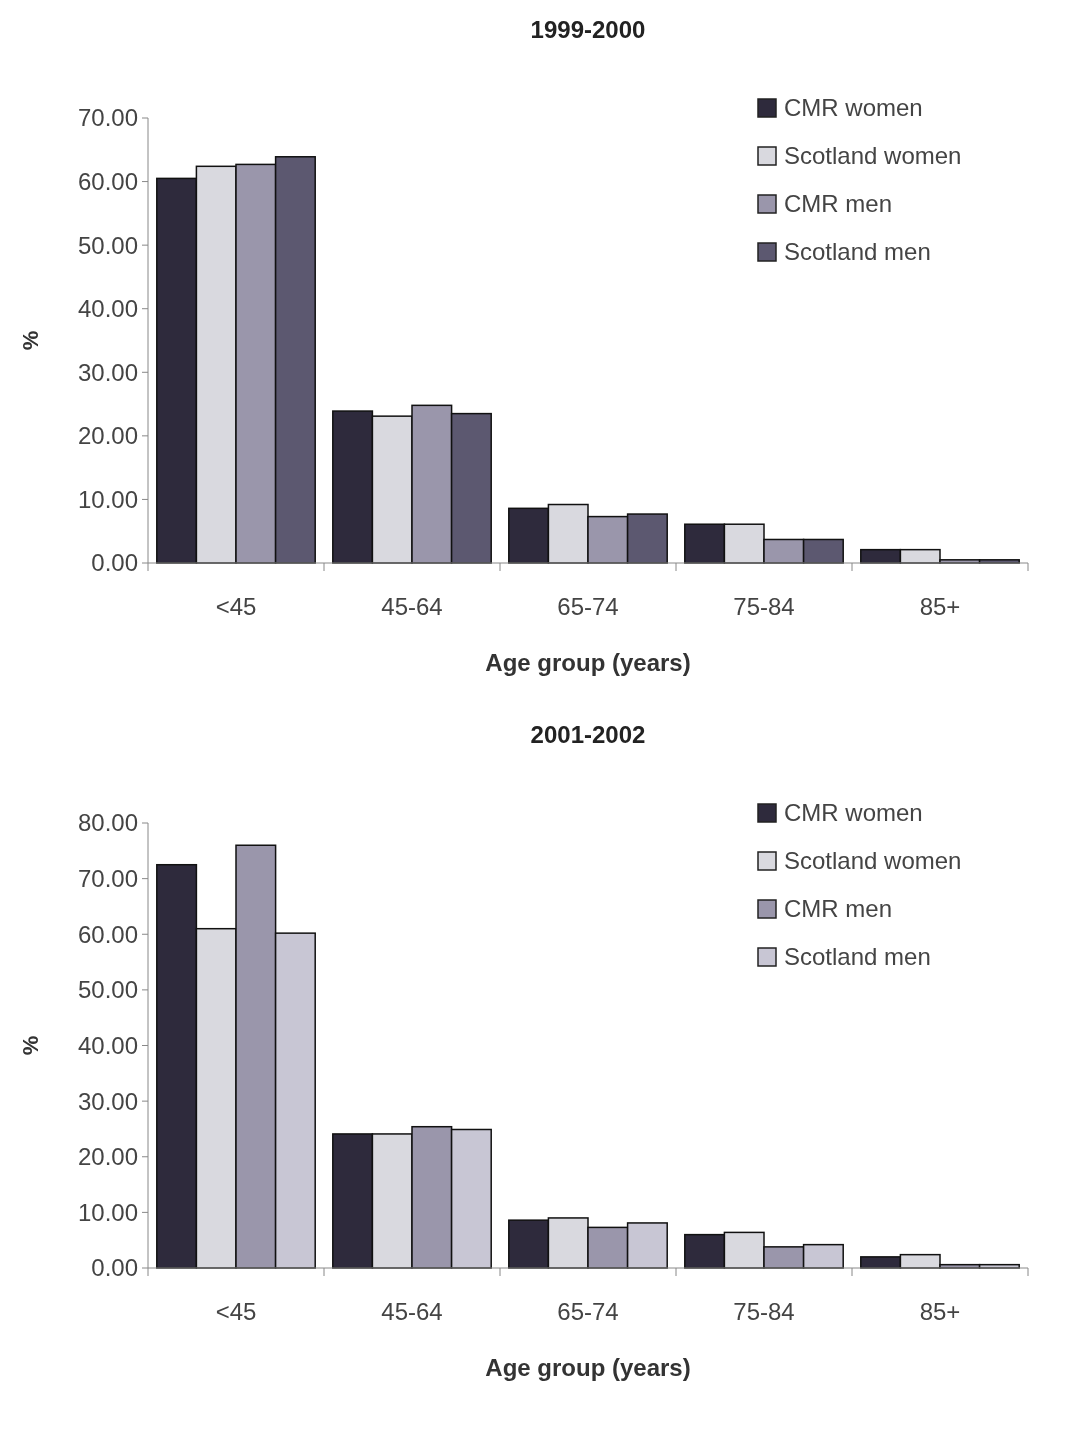 Image resolution: width=1069 pixels, height=1436 pixels. Describe the element at coordinates (588, 734) in the screenshot. I see `chart-title: 2001-2002` at that location.